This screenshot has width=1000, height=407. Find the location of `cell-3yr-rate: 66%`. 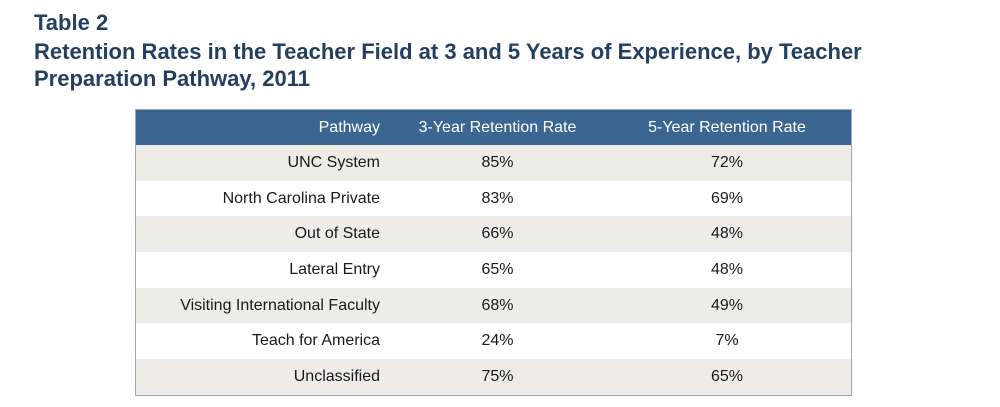

cell-3yr-rate: 66% is located at coordinates (497, 234).